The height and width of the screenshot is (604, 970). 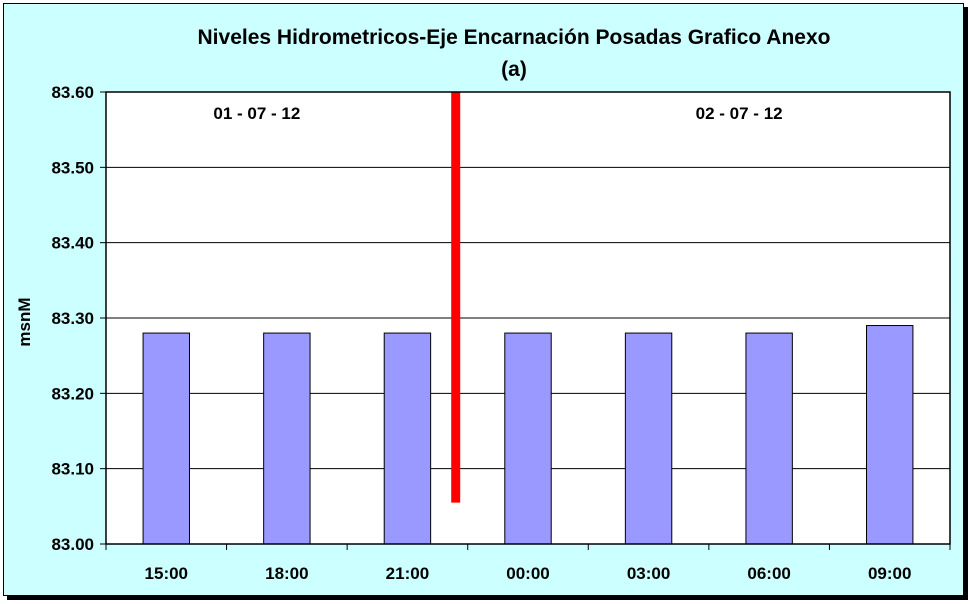 I want to click on y-tick-label: 83.00, so click(x=72, y=544).